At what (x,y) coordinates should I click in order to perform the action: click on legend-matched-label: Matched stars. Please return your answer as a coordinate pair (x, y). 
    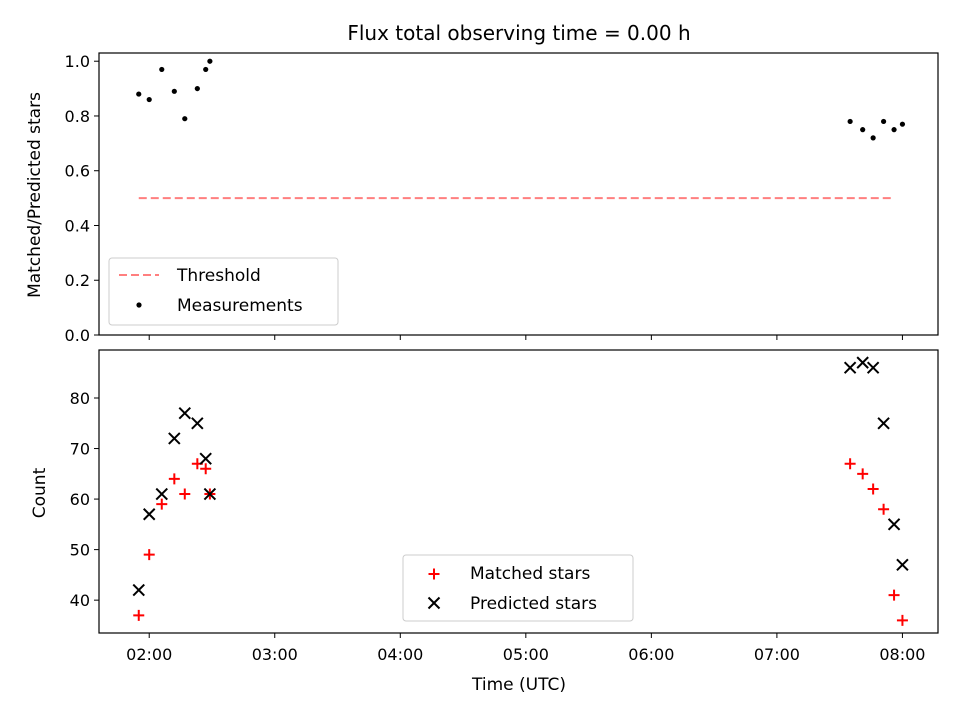
    Looking at the image, I should click on (530, 574).